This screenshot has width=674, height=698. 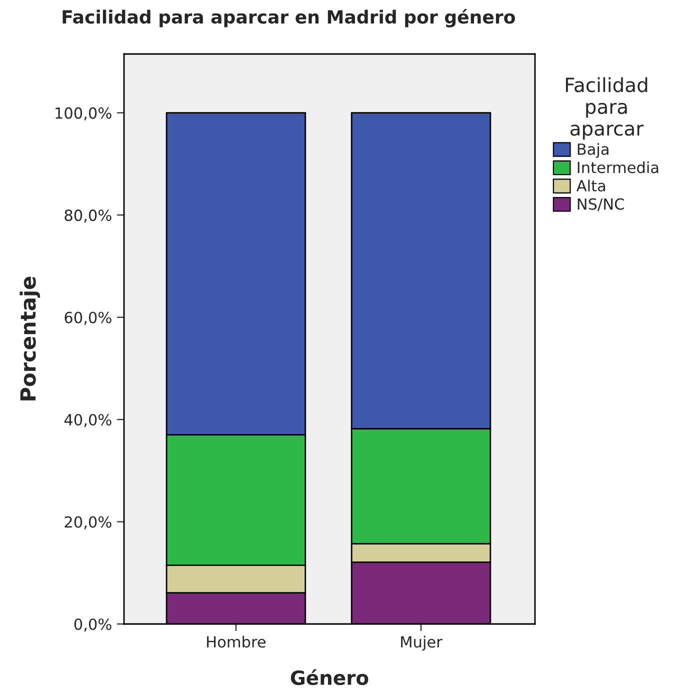 What do you see at coordinates (88, 523) in the screenshot?
I see `y-tick-label: 20,0%` at bounding box center [88, 523].